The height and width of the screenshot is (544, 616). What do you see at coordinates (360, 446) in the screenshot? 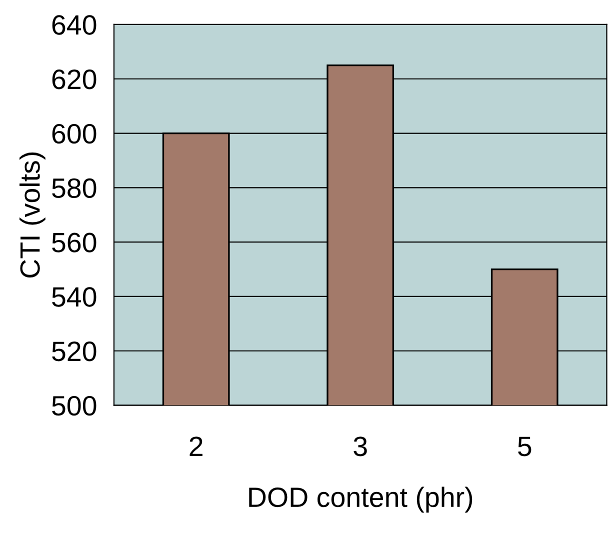
I see `x-tick-label: 3` at bounding box center [360, 446].